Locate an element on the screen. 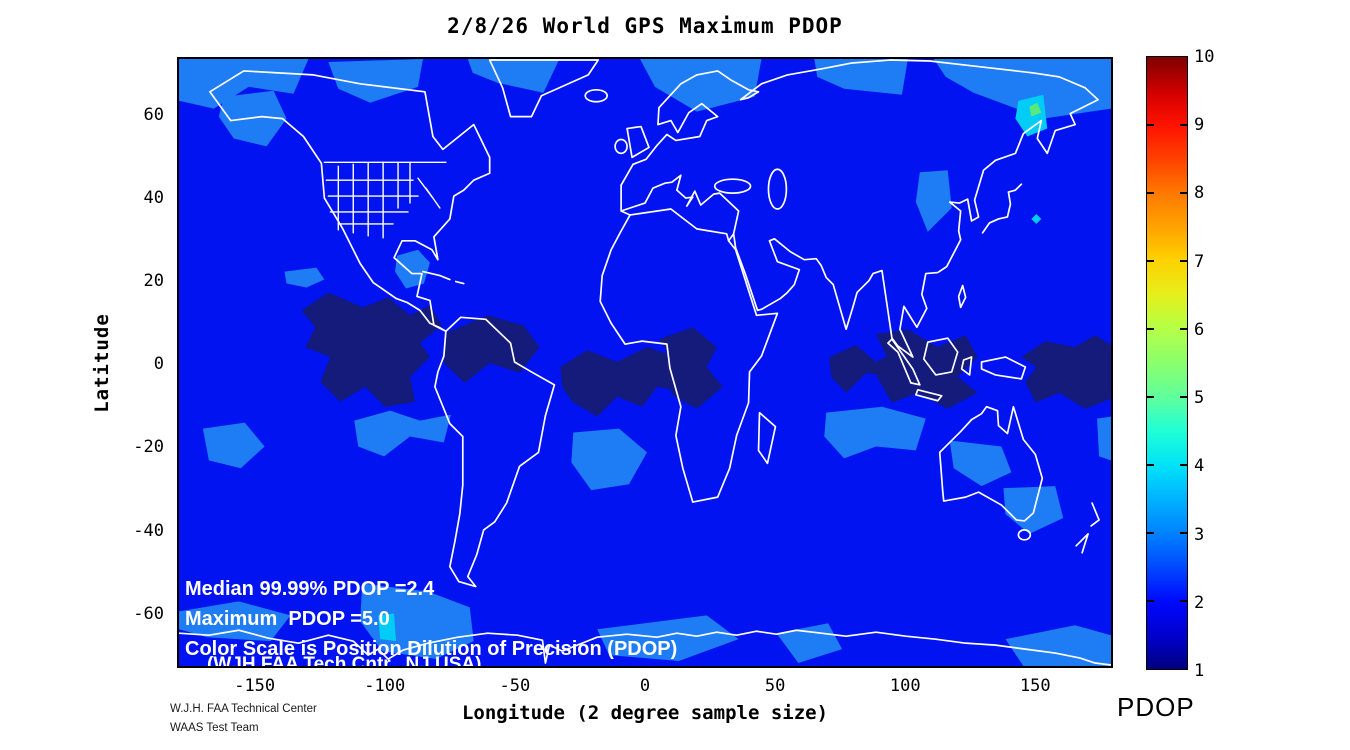 The height and width of the screenshot is (750, 1350). colorbar-tick-9: 9 is located at coordinates (1199, 125).